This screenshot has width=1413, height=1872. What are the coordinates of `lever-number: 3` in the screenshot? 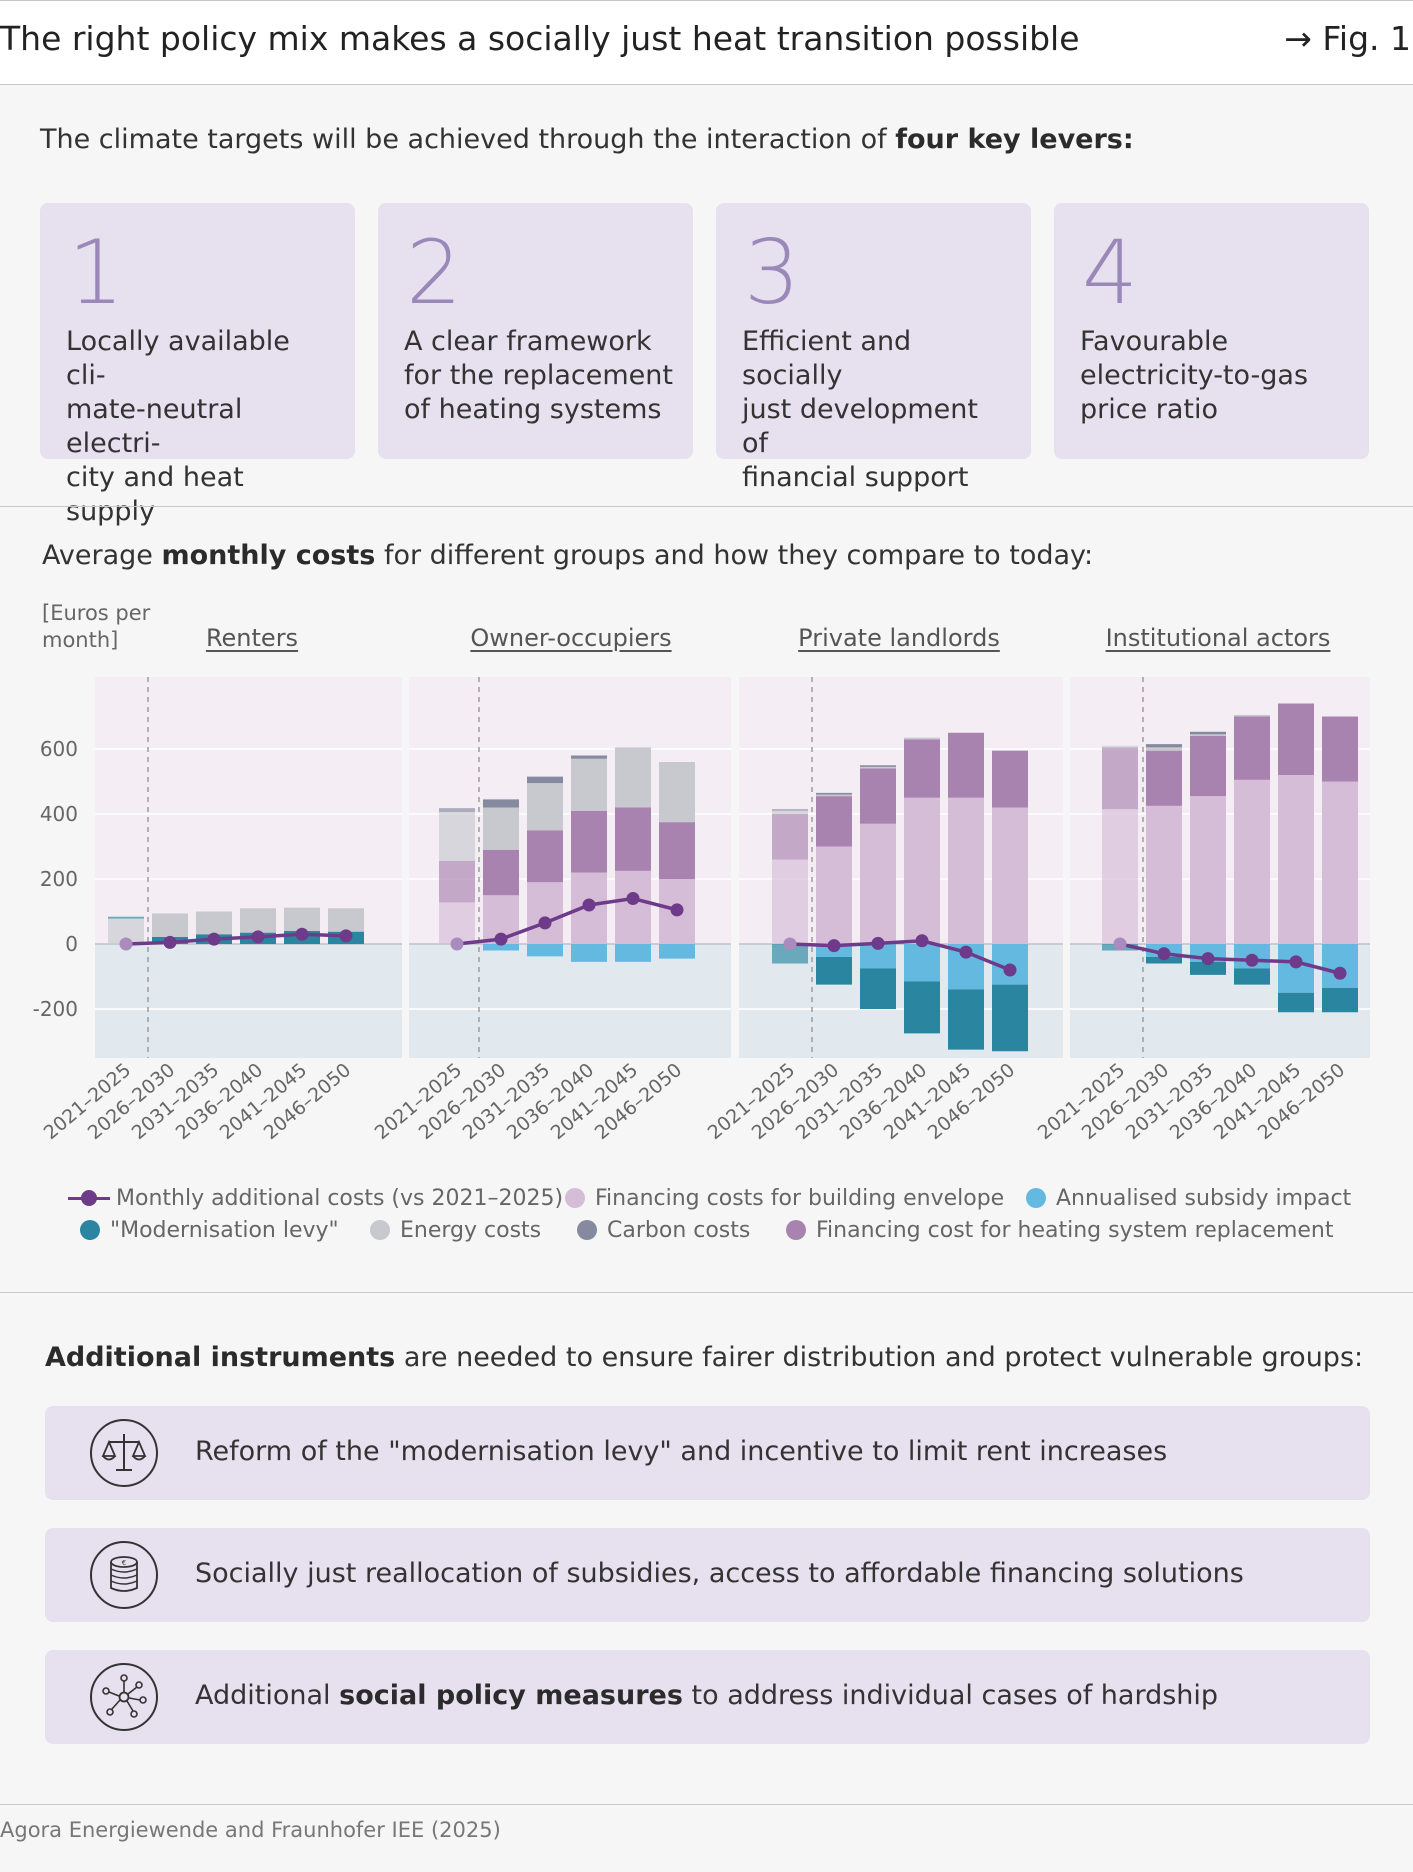 It's located at (772, 272).